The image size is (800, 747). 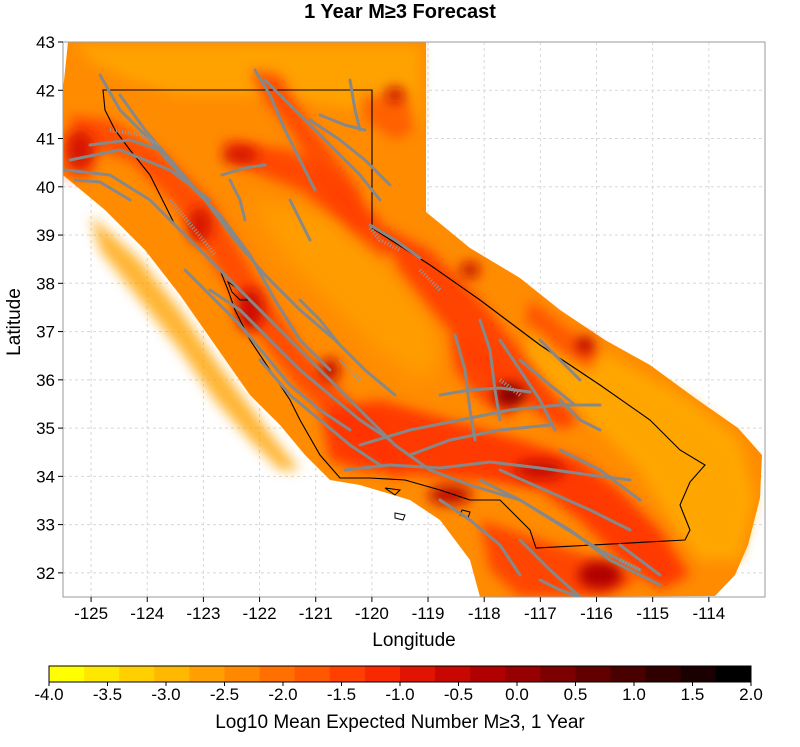 I want to click on y-axis-label: Latitude, so click(x=14, y=322).